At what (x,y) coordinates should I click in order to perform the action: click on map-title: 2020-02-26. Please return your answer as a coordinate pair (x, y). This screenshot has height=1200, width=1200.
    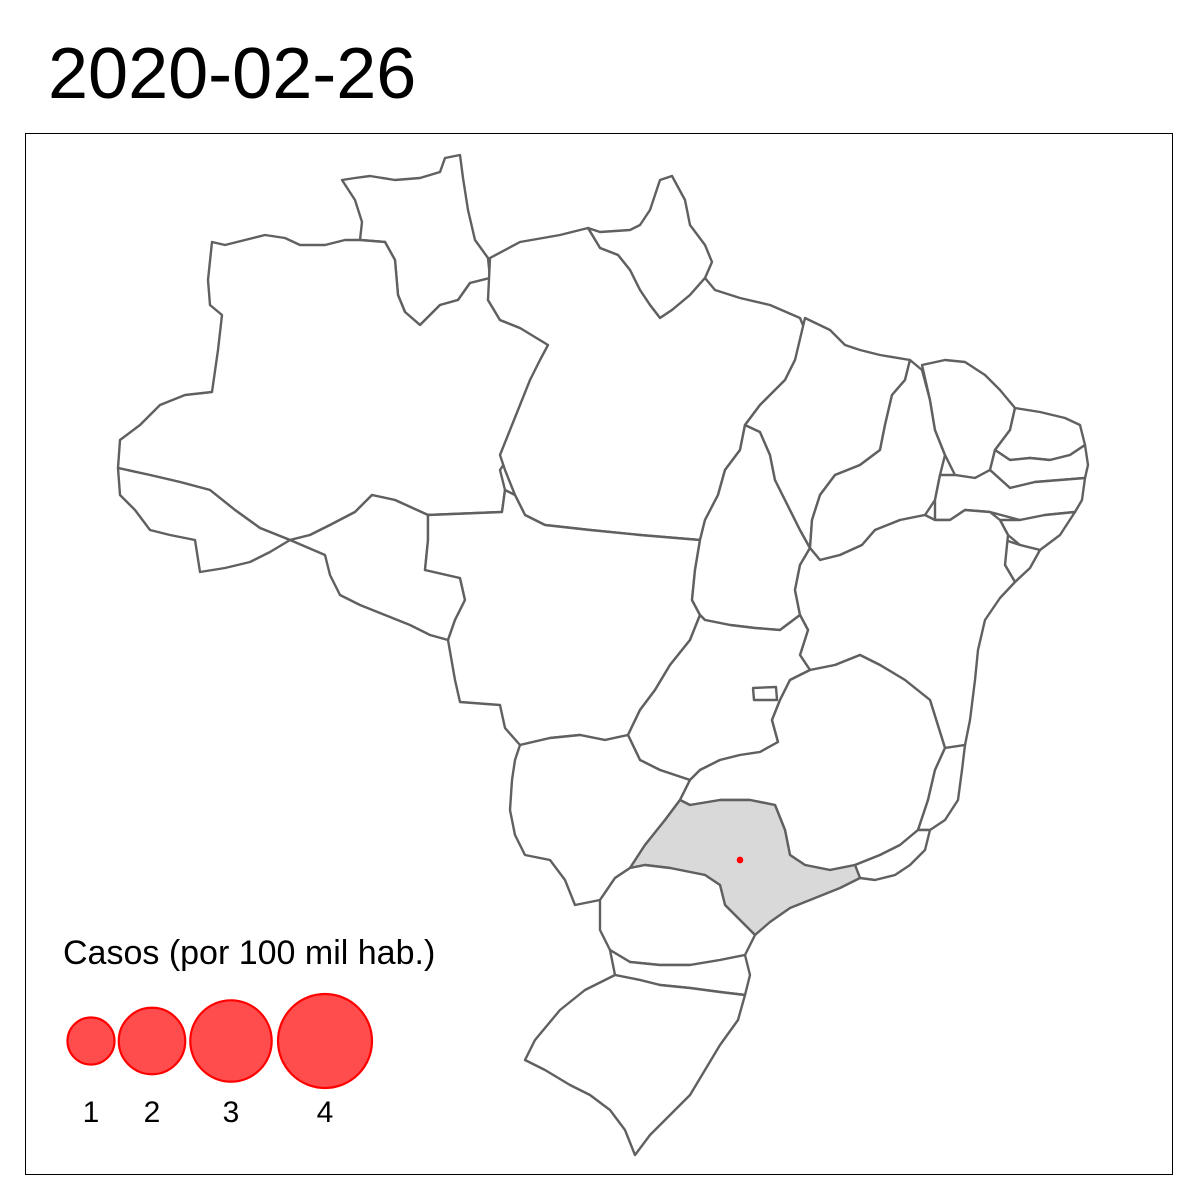
    Looking at the image, I should click on (232, 74).